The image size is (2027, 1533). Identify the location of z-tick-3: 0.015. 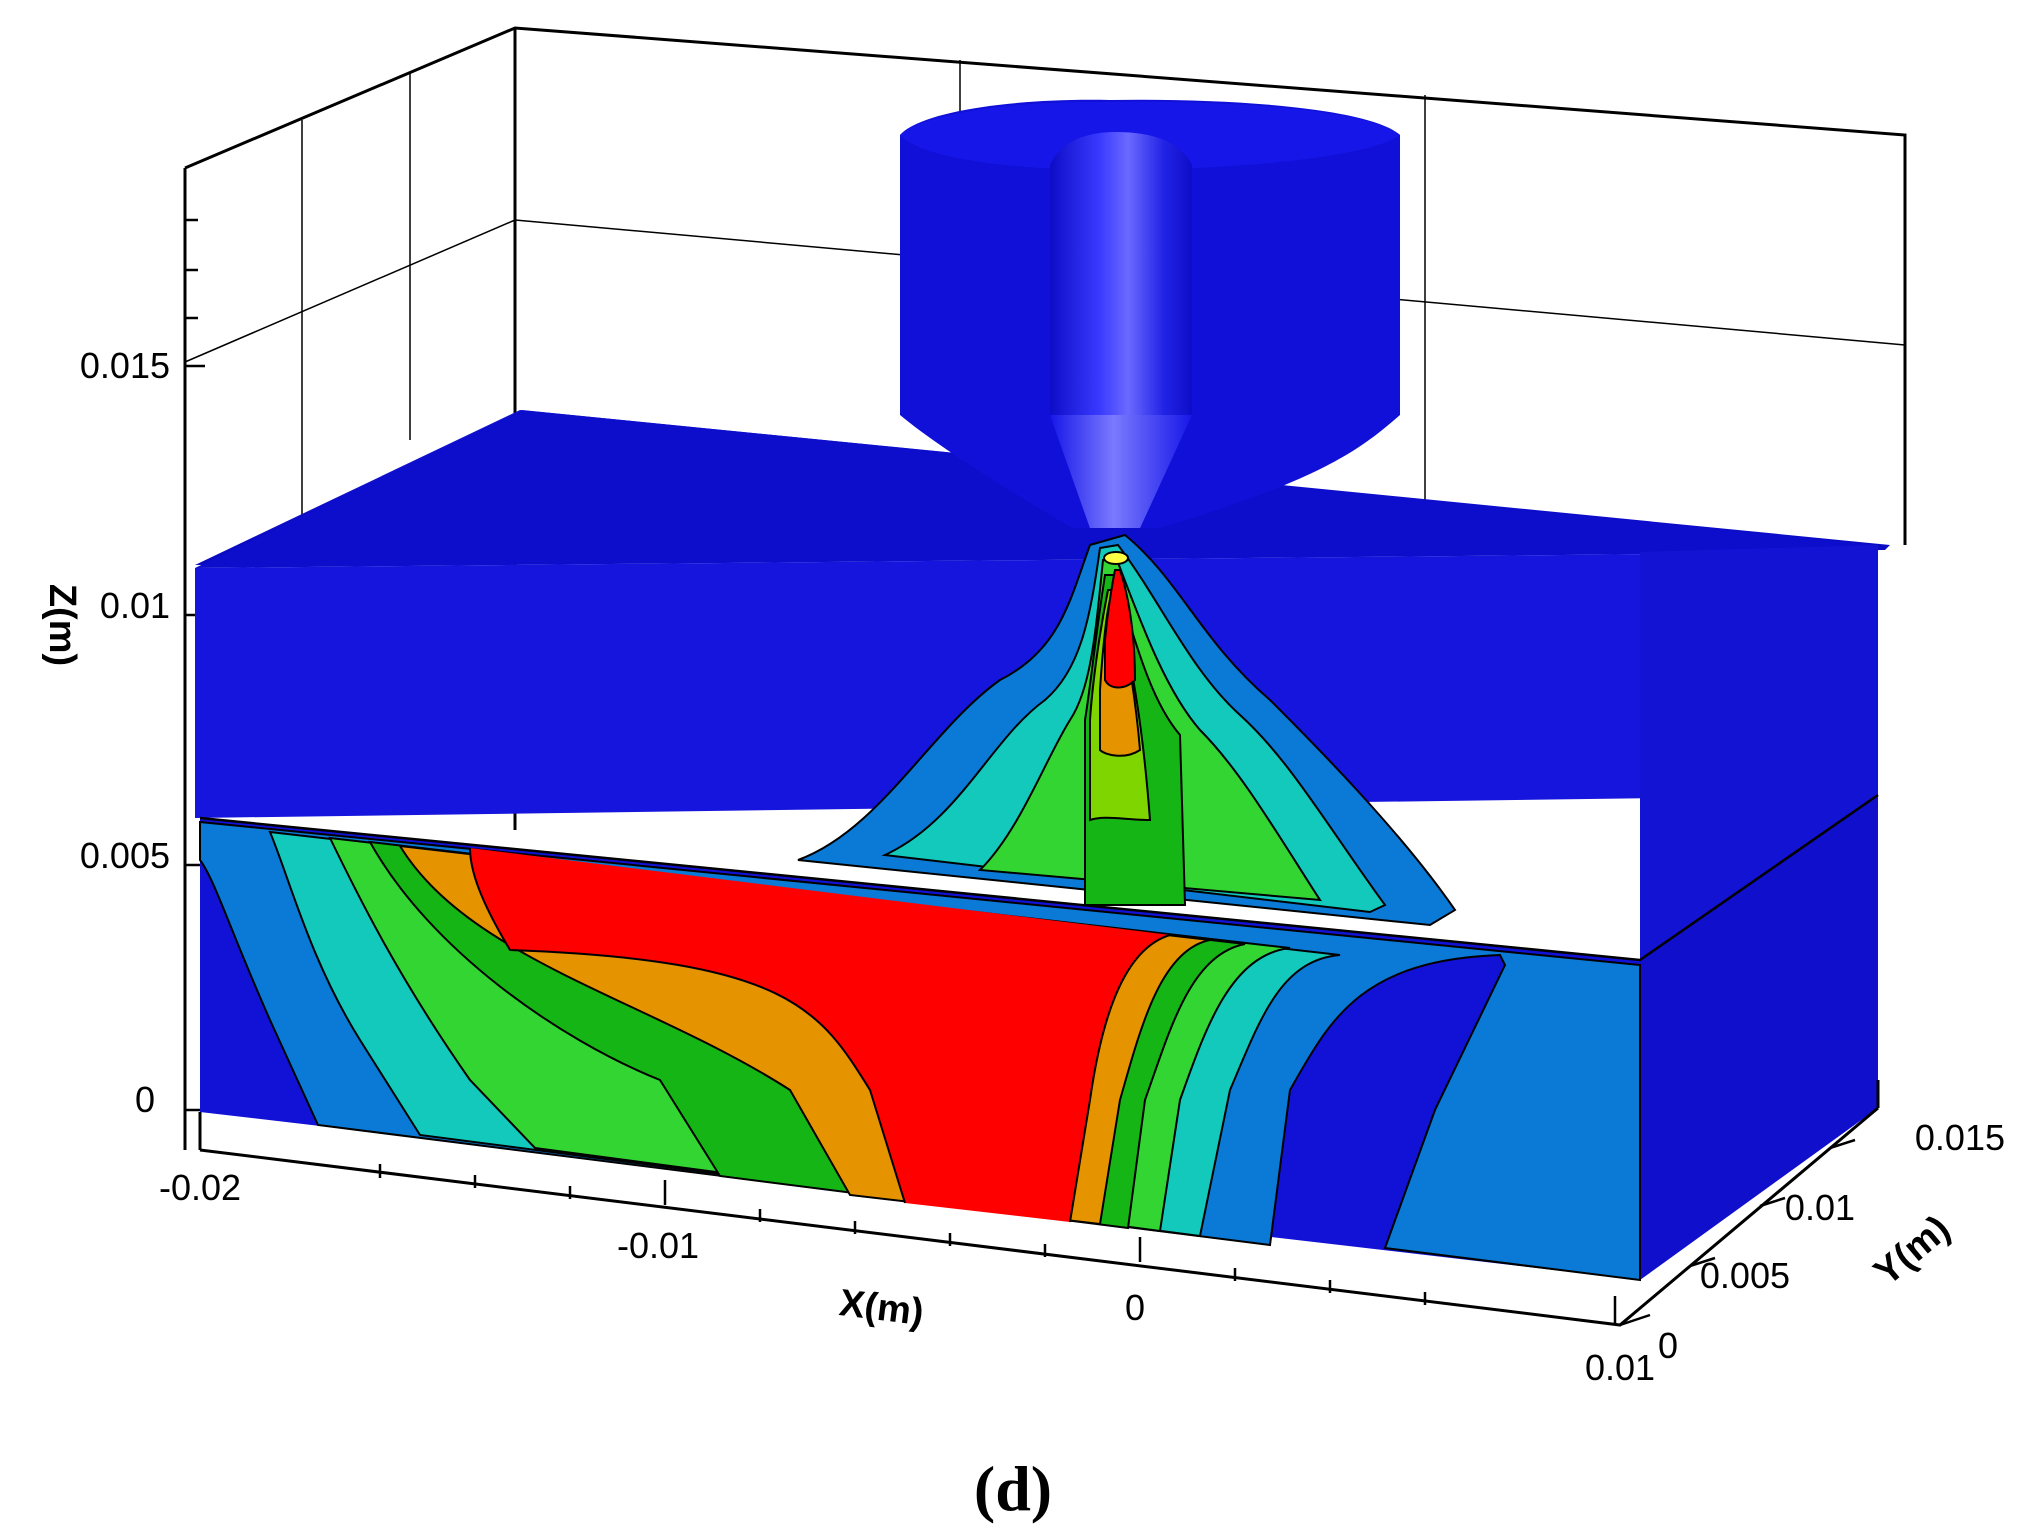
(125, 365).